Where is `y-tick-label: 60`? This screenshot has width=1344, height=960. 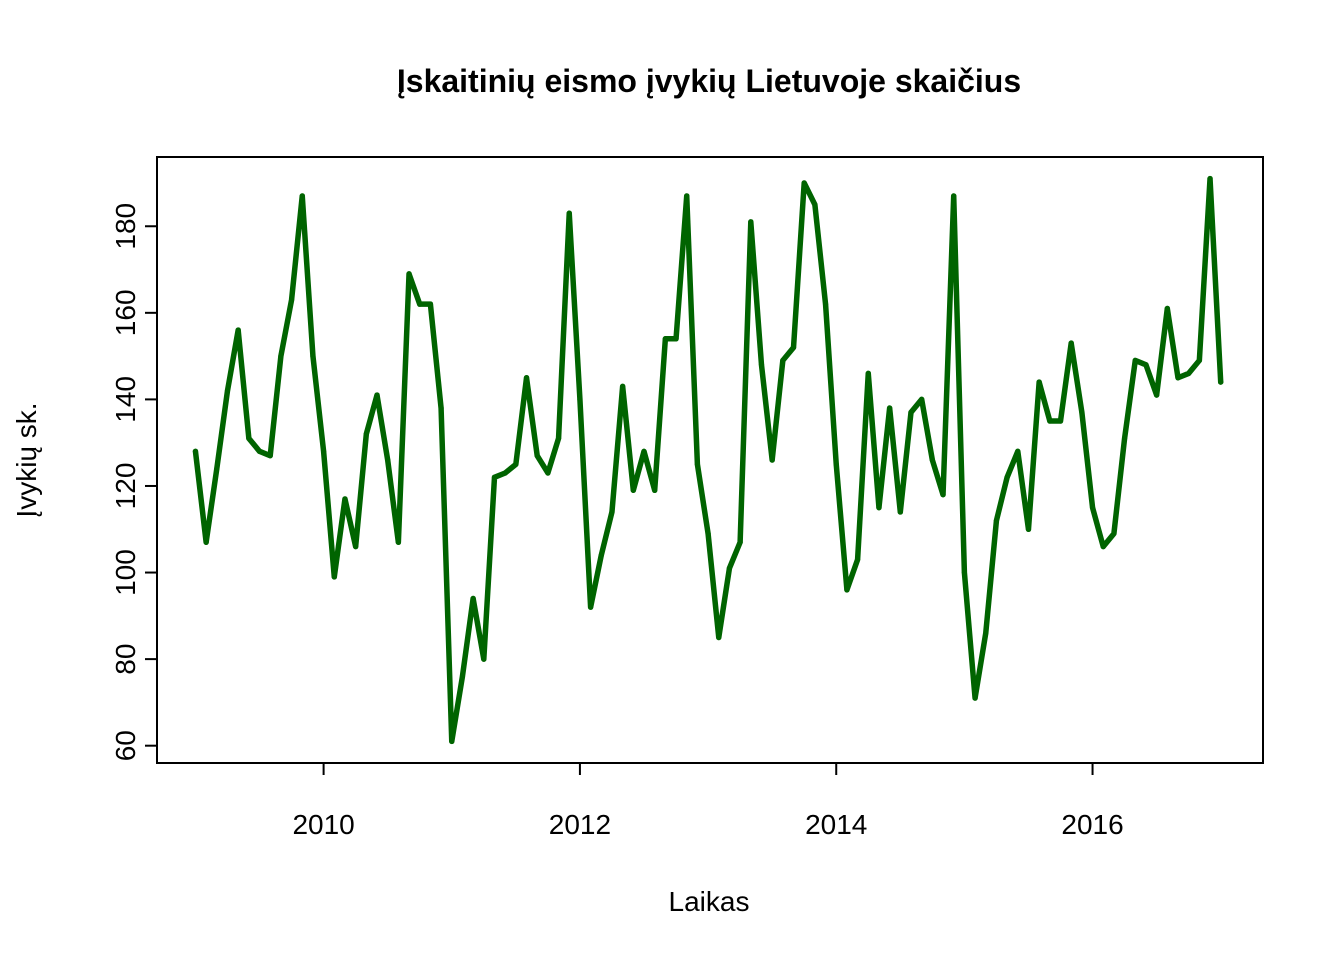
y-tick-label: 60 is located at coordinates (125, 745).